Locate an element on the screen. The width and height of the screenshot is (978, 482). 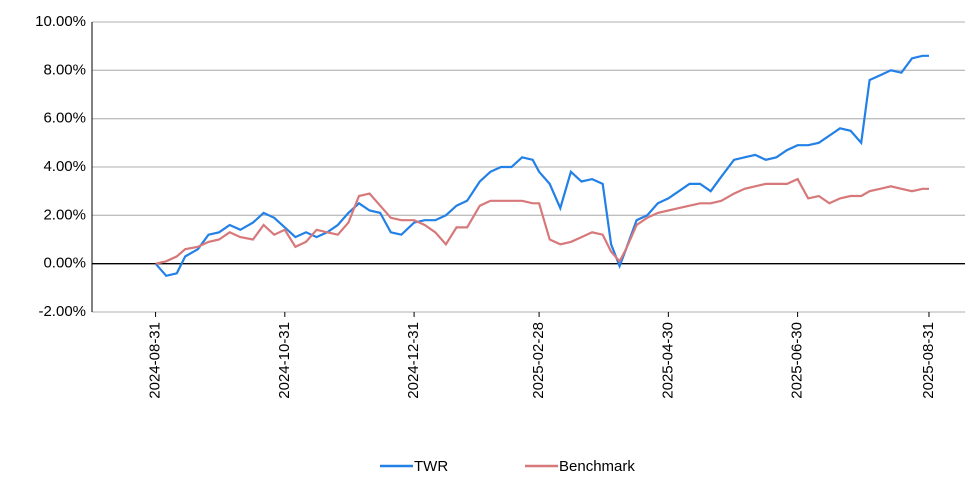
x-tick-label: 2024-10-31 is located at coordinates (284, 360).